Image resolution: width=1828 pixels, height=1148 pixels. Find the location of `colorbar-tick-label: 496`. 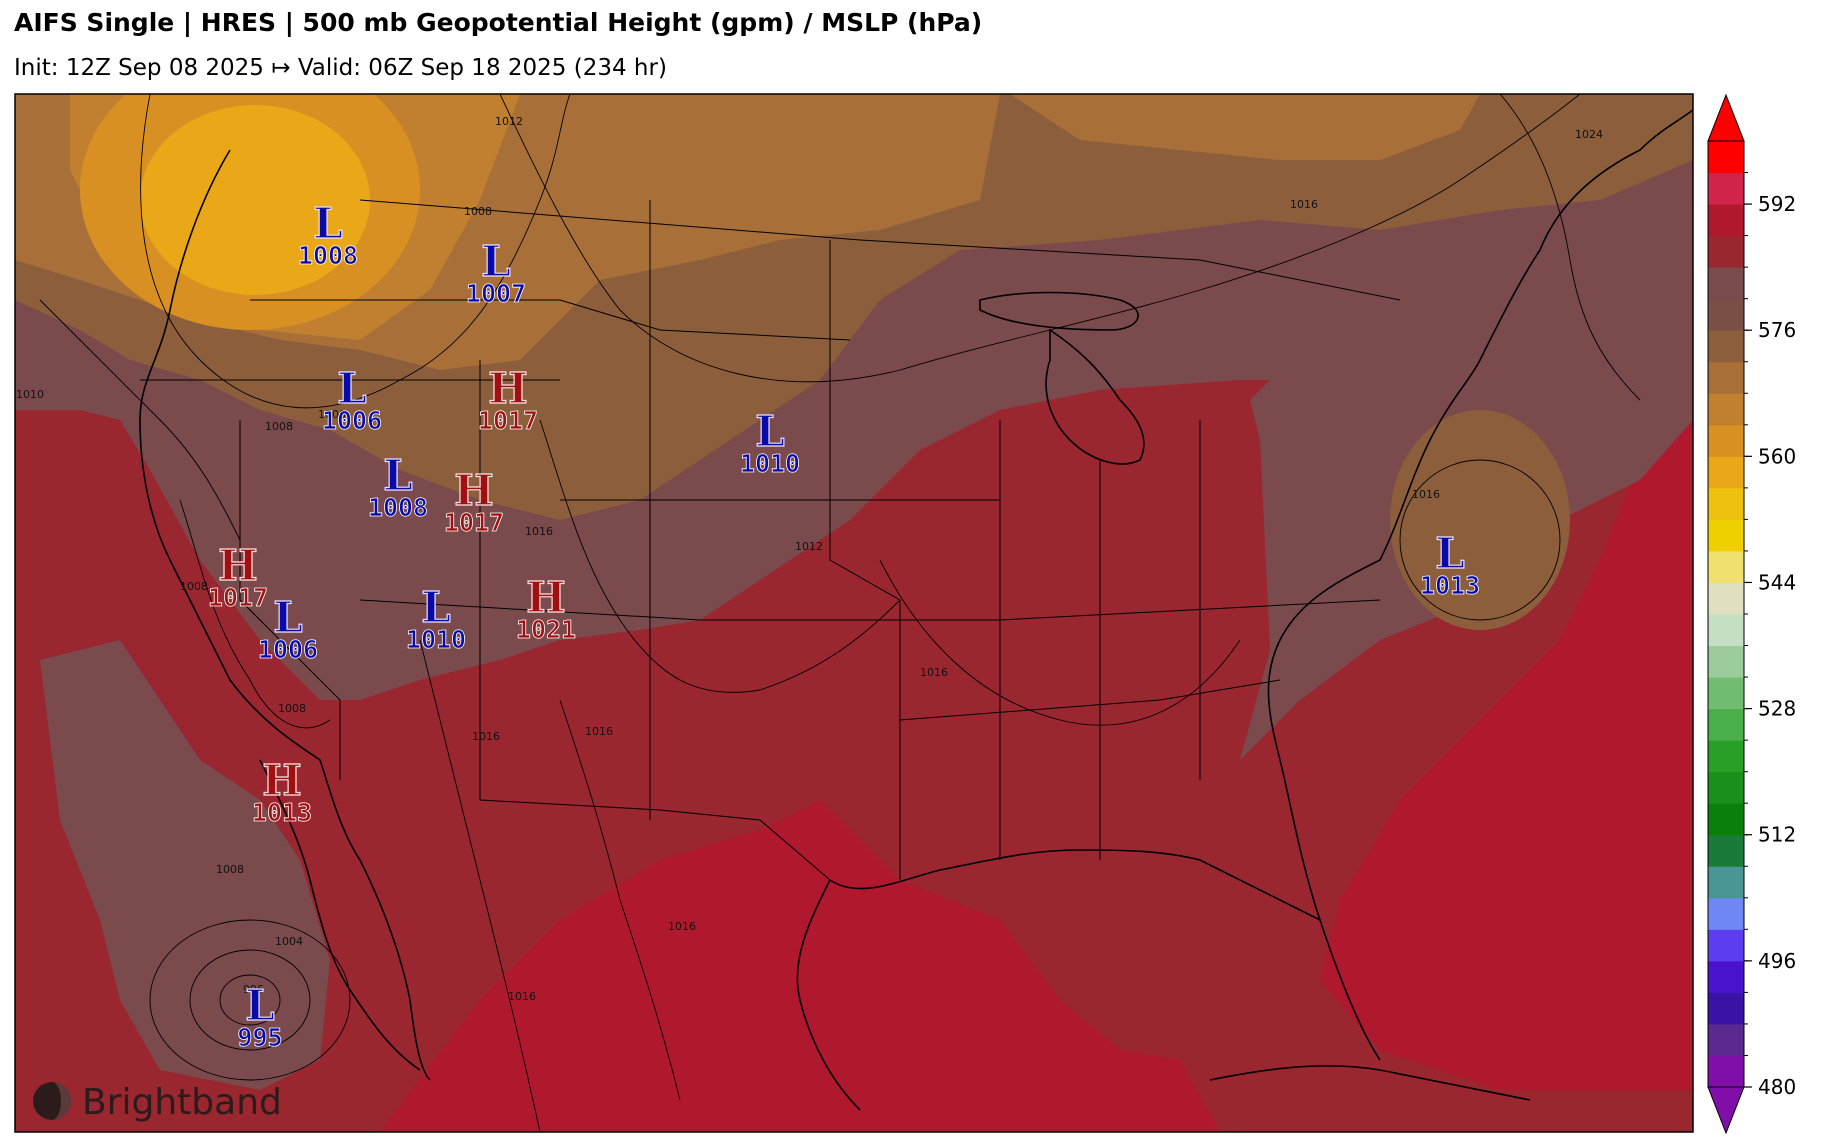

colorbar-tick-label: 496 is located at coordinates (1777, 961).